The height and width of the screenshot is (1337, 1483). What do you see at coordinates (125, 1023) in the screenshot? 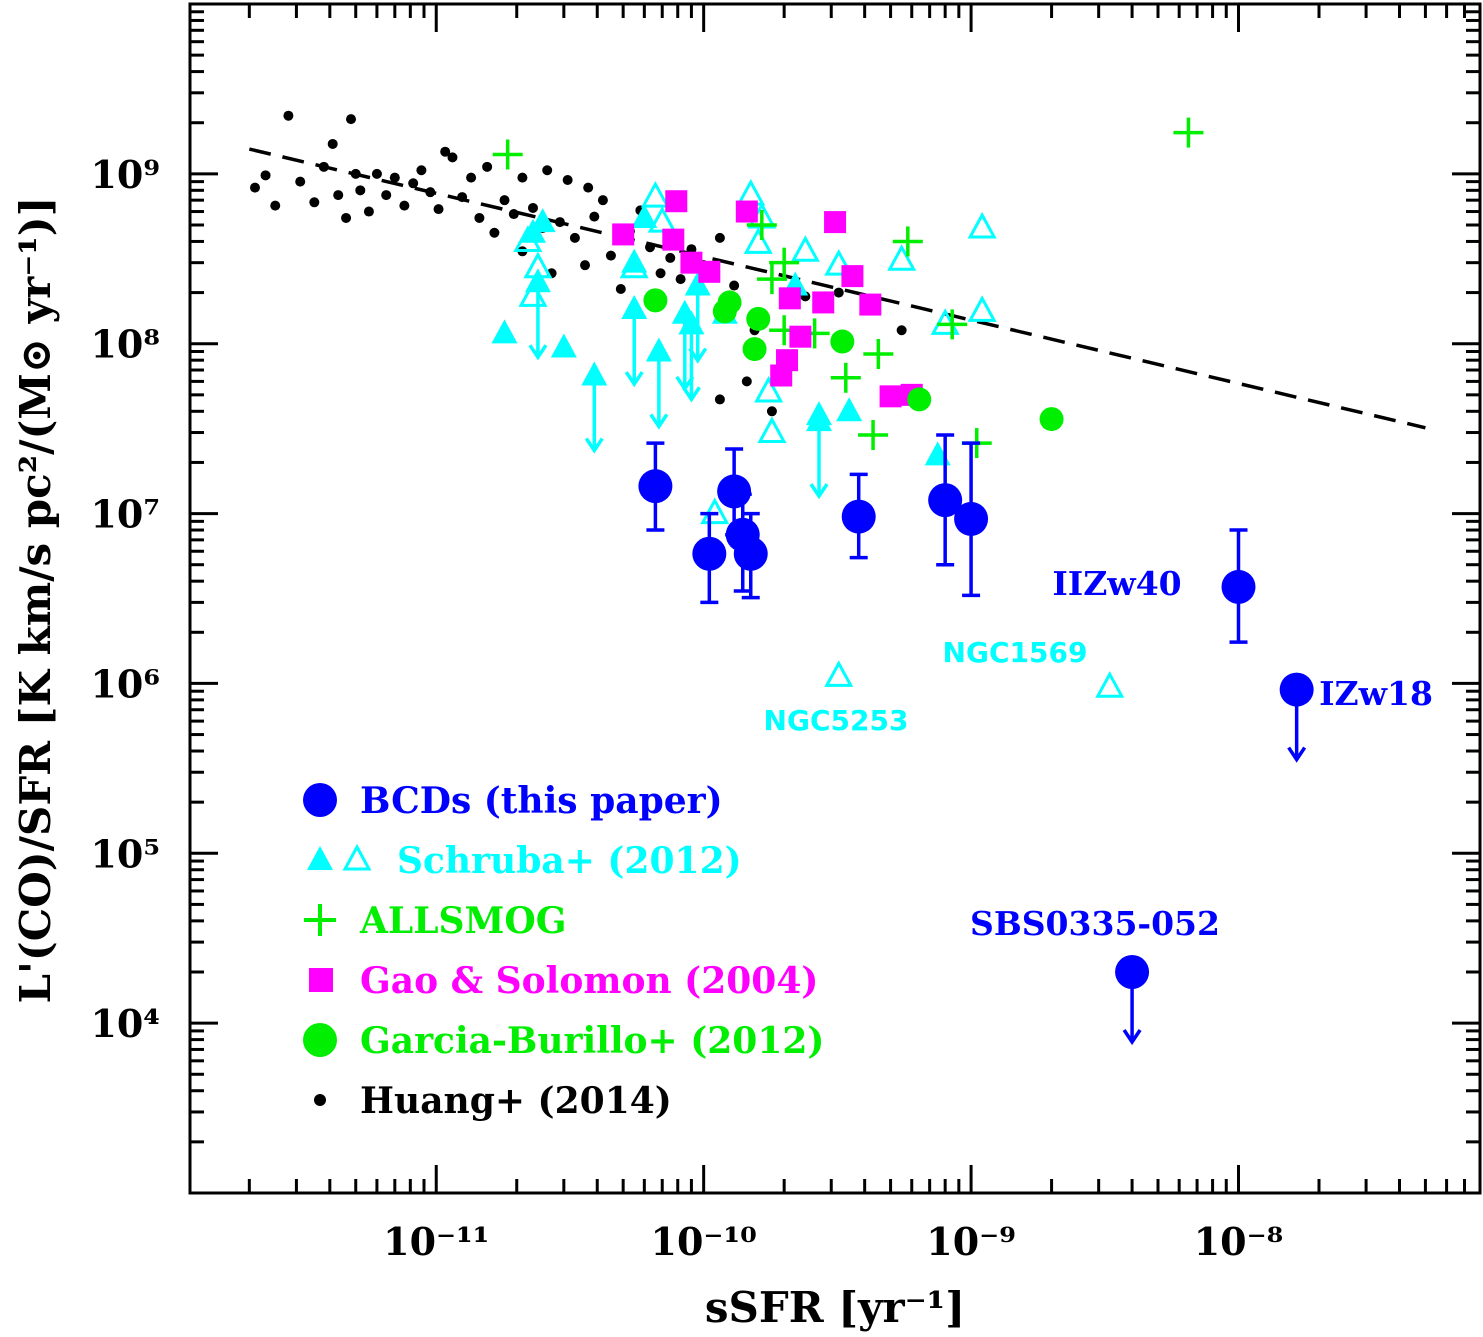
I see `y-tick-label: 10⁴` at bounding box center [125, 1023].